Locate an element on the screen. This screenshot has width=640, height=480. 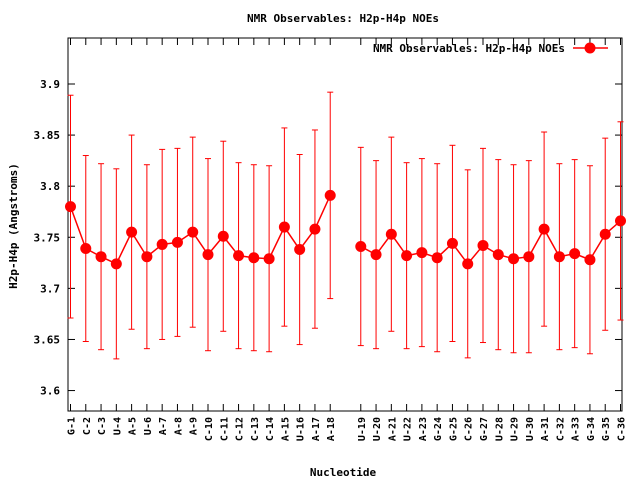
x-tick-label: C-12 is located at coordinates (240, 429).